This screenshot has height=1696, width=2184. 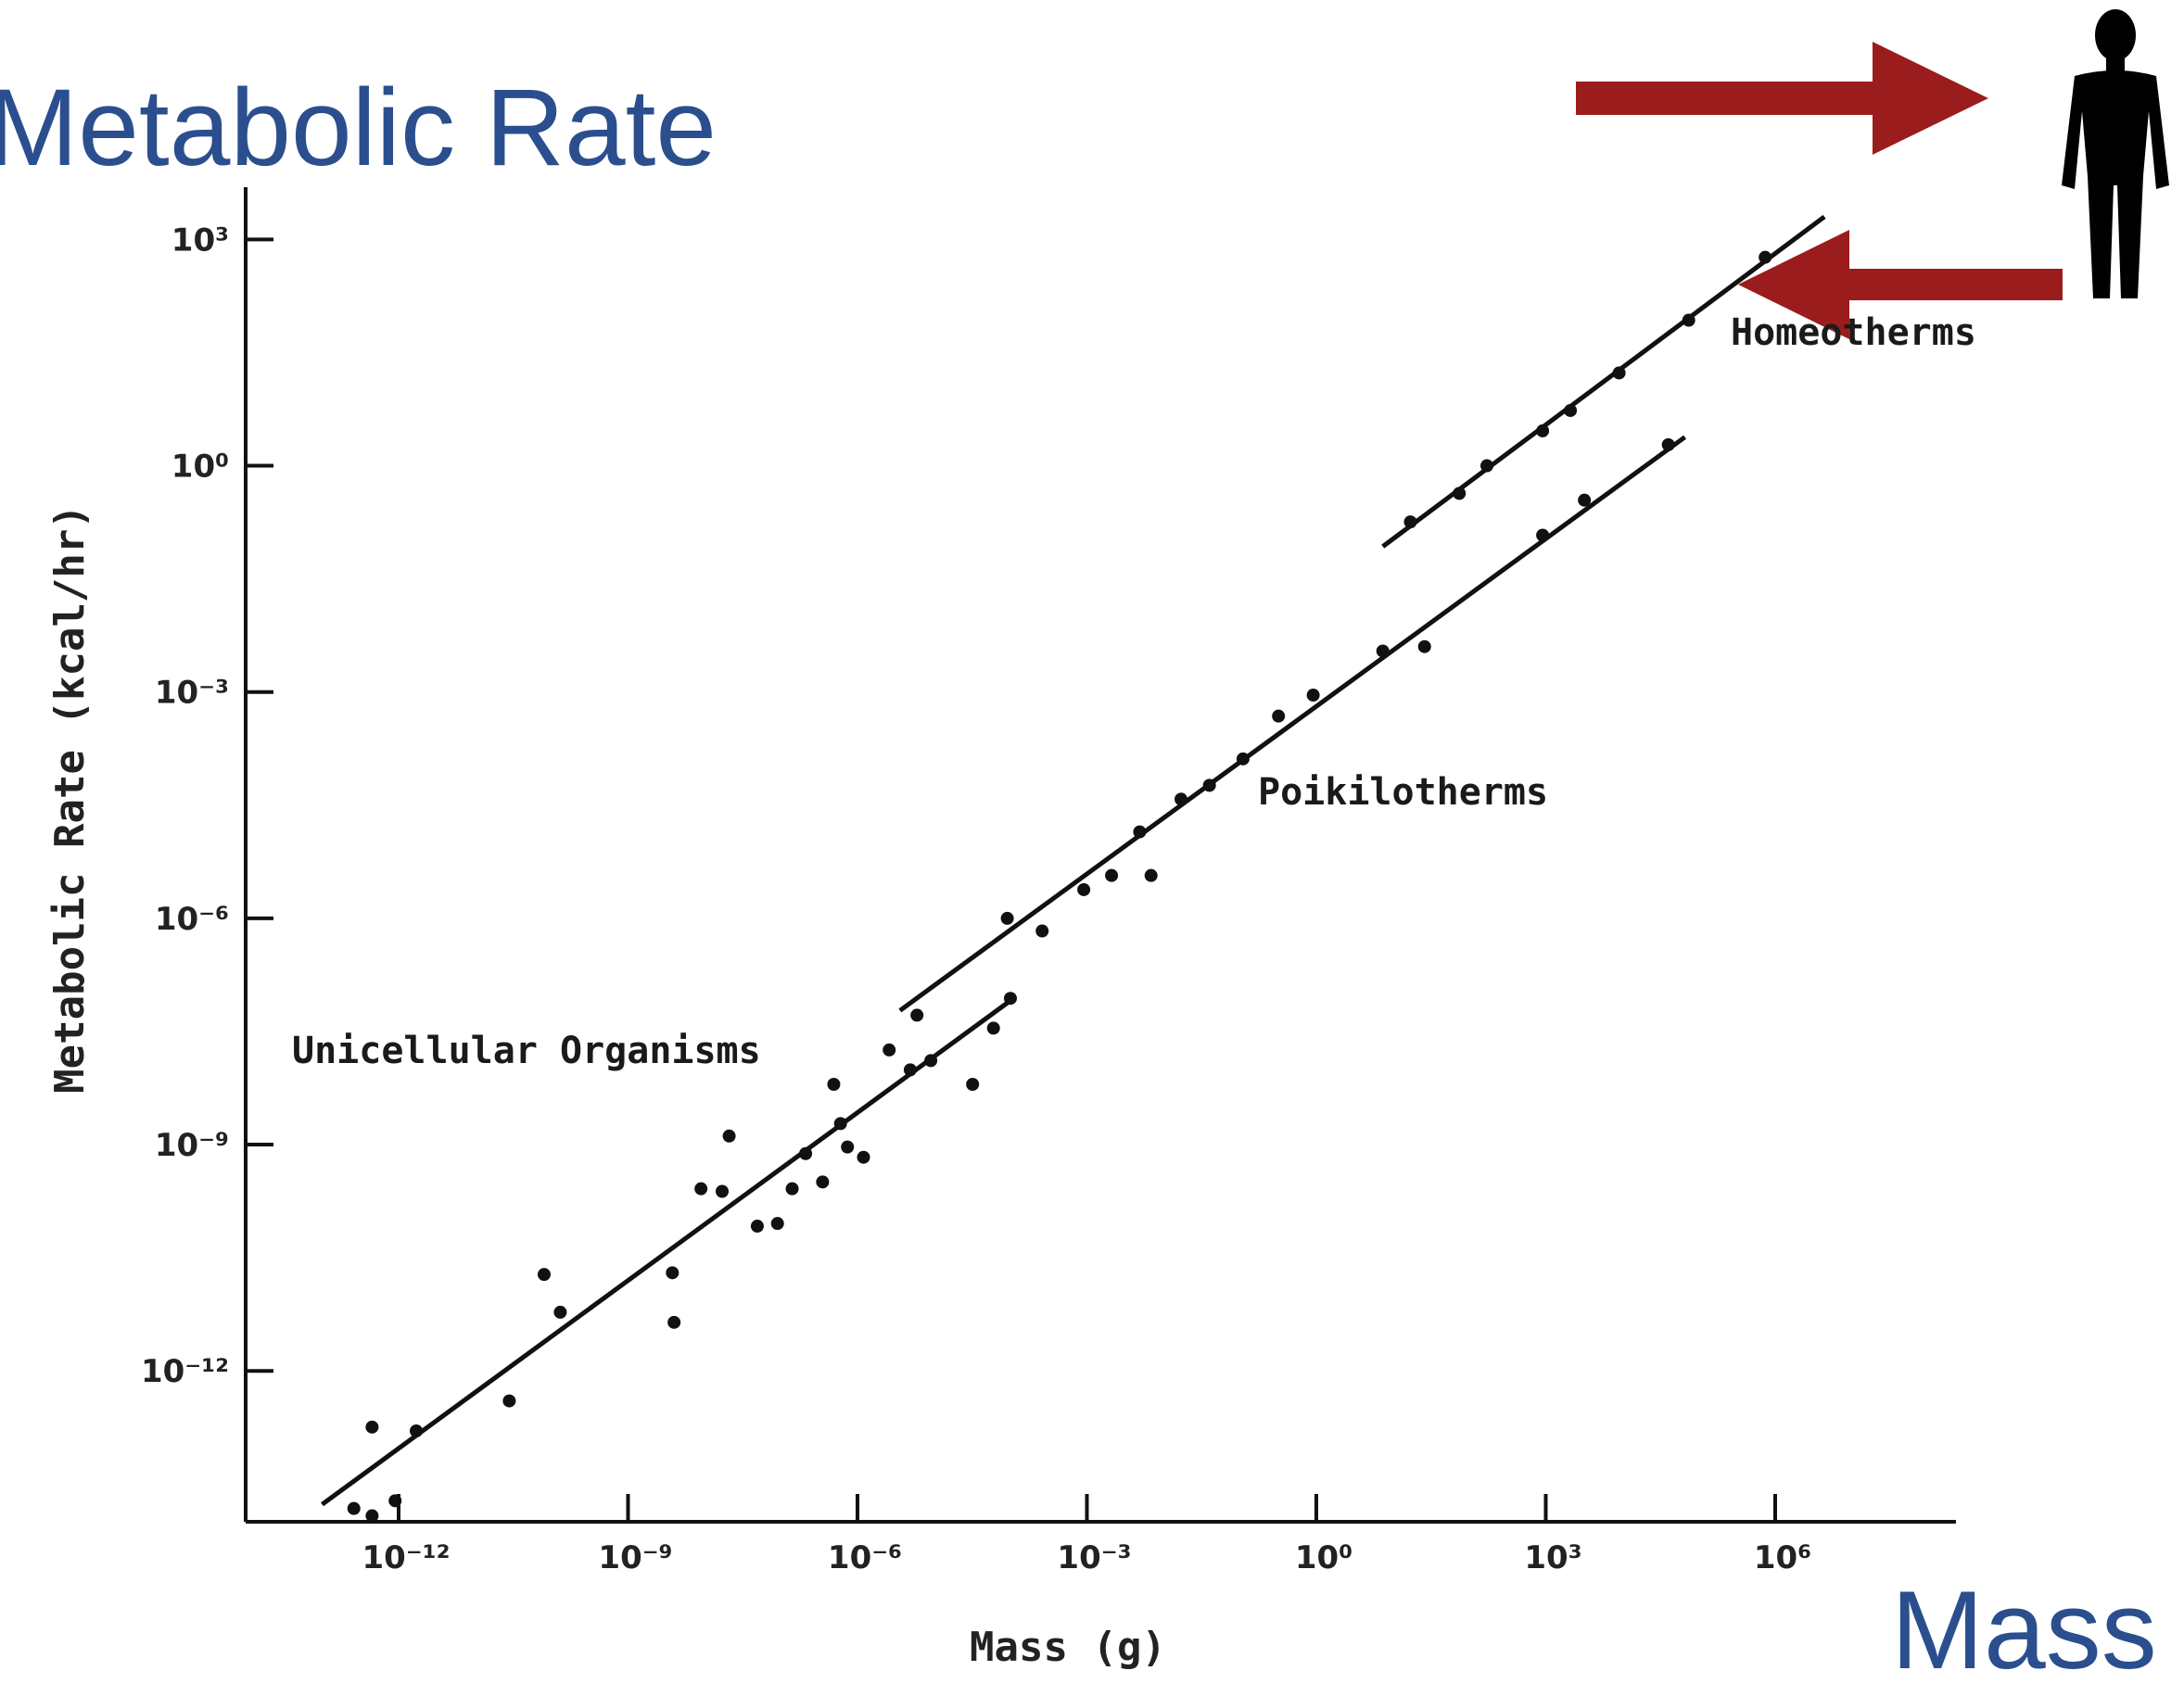 I want to click on series-label: Poikilotherms, so click(x=1403, y=792).